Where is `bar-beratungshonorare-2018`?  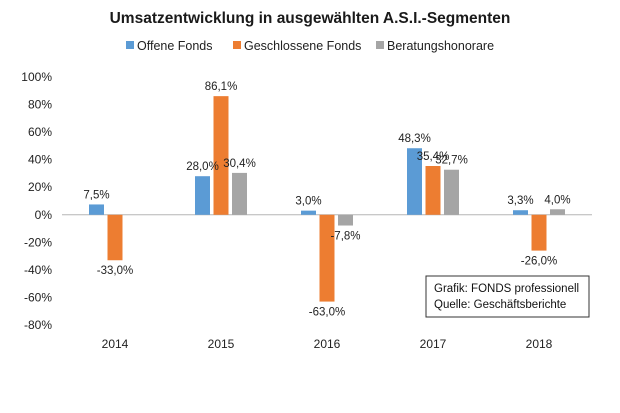
bar-beratungshonorare-2018 is located at coordinates (557, 212).